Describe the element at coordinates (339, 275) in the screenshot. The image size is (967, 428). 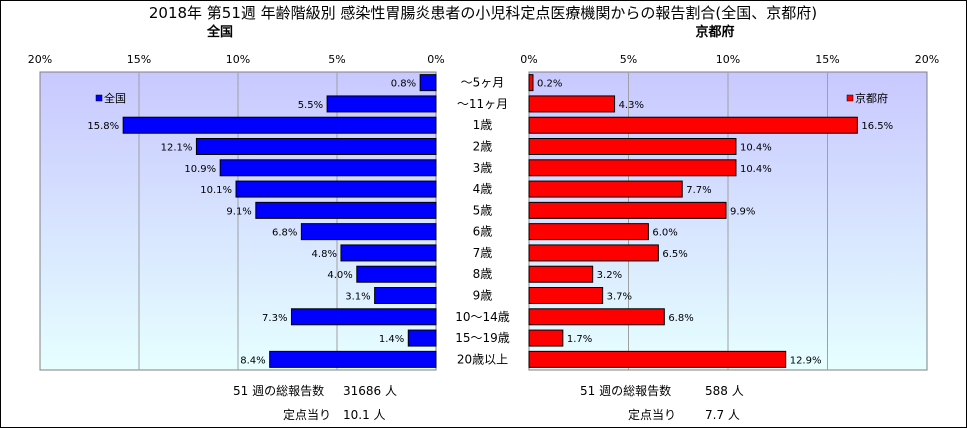
I see `data-label-national: 4.0%` at that location.